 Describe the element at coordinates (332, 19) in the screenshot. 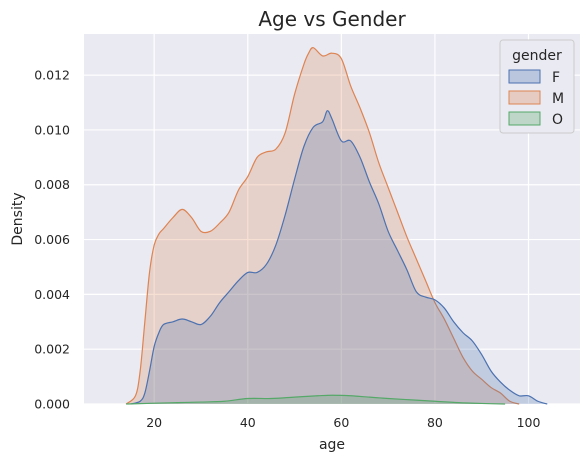

I see `chart-title: Age vs Gender` at that location.